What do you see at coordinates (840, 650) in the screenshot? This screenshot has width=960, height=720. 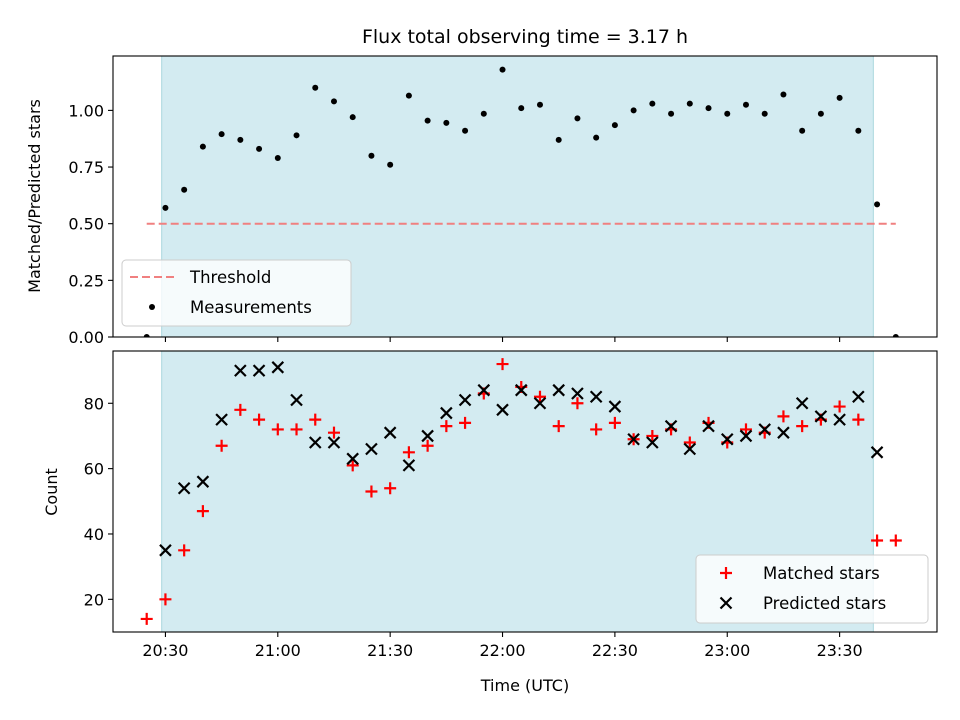 I see `x-tick-label: 23:30` at bounding box center [840, 650].